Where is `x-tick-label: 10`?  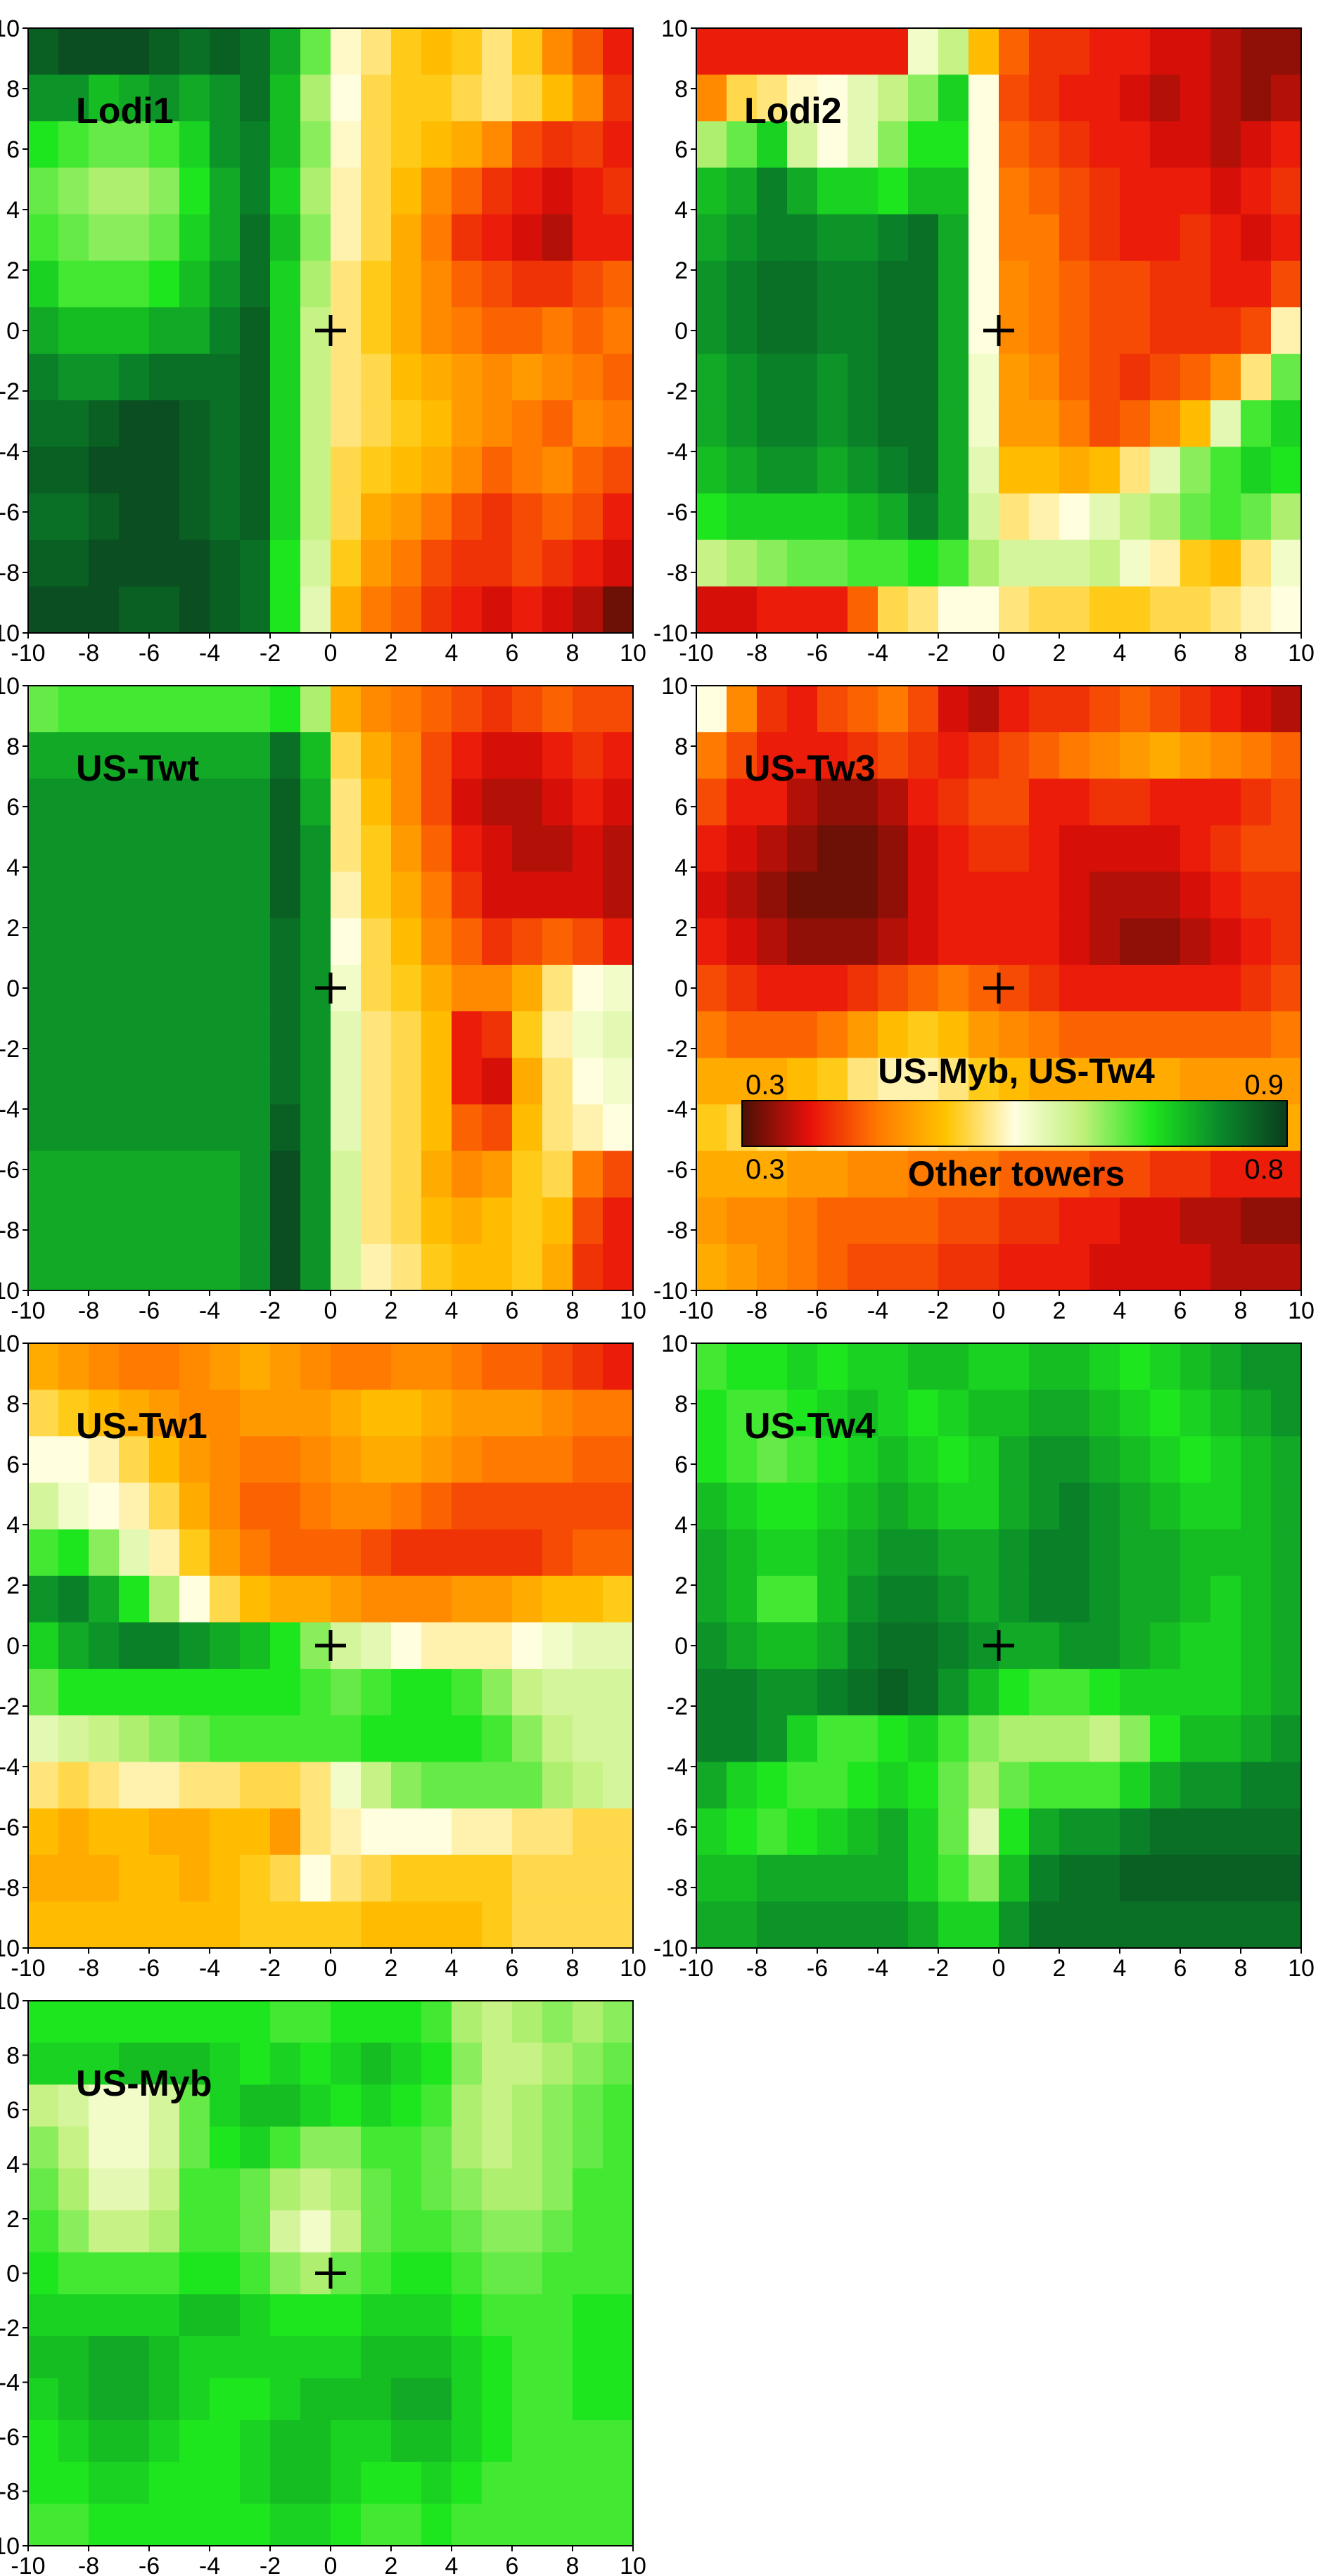
x-tick-label: 10 is located at coordinates (1301, 653).